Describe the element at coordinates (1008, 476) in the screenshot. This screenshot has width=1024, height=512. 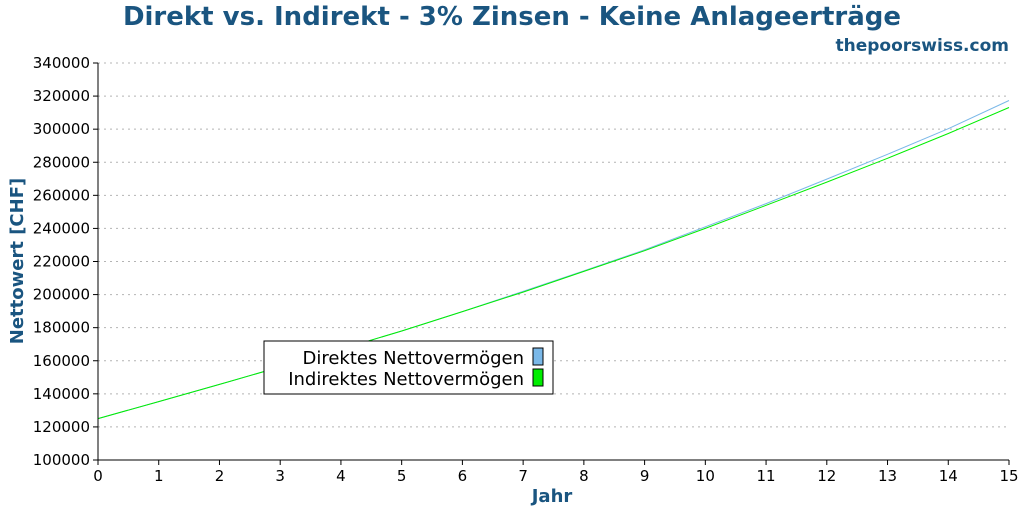
I see `x-tick-label: 15` at that location.